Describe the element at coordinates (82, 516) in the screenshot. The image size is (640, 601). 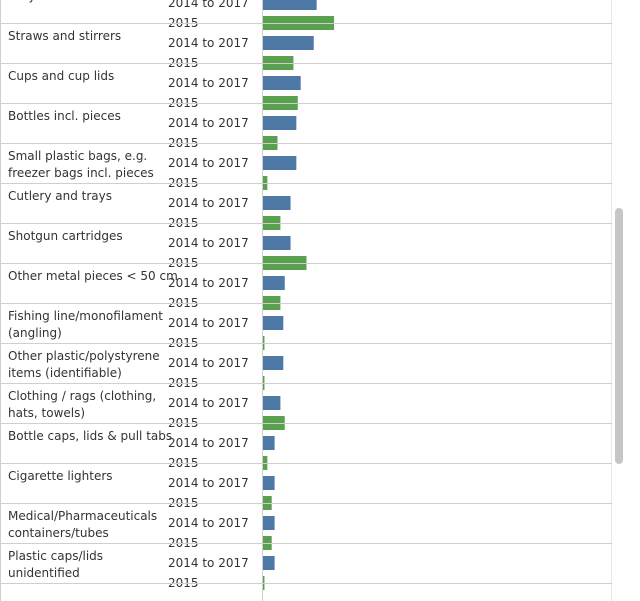
I see `category-label: Medical/Pharmaceuticals` at that location.